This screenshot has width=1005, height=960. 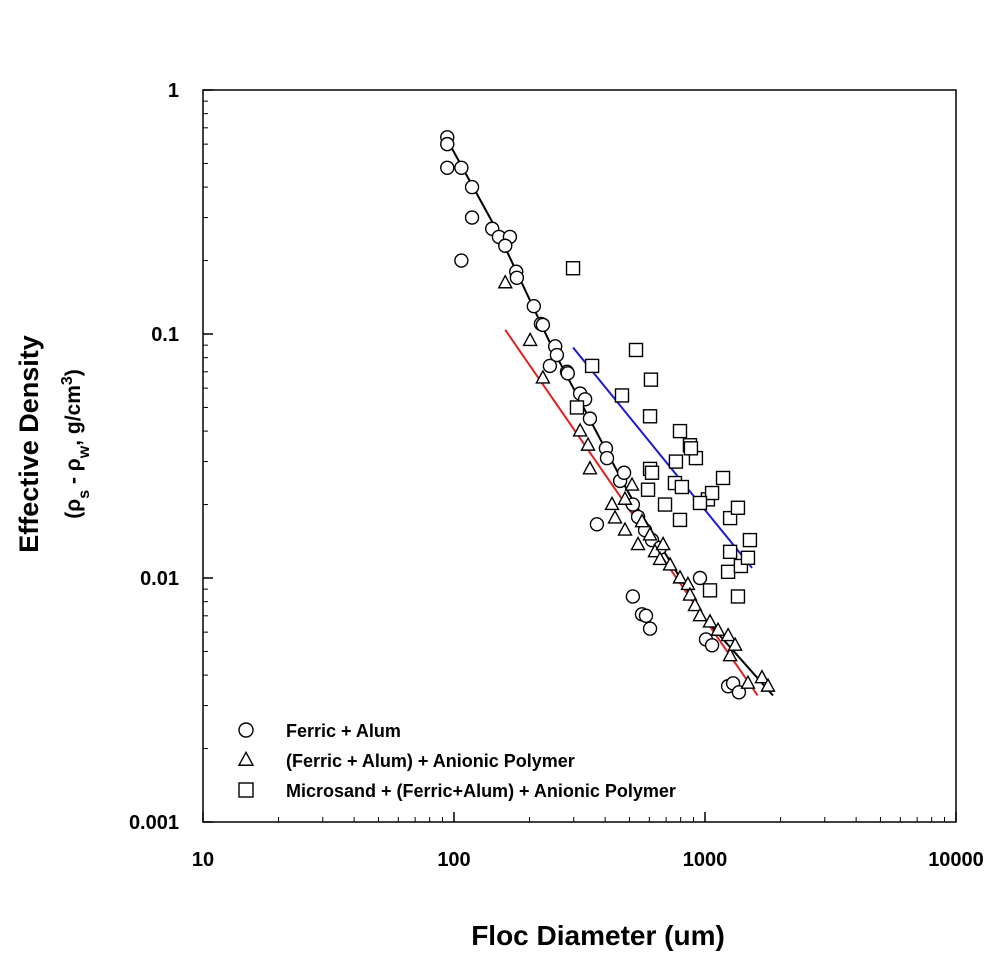 What do you see at coordinates (73, 372) in the screenshot?
I see `y-units-part: )` at bounding box center [73, 372].